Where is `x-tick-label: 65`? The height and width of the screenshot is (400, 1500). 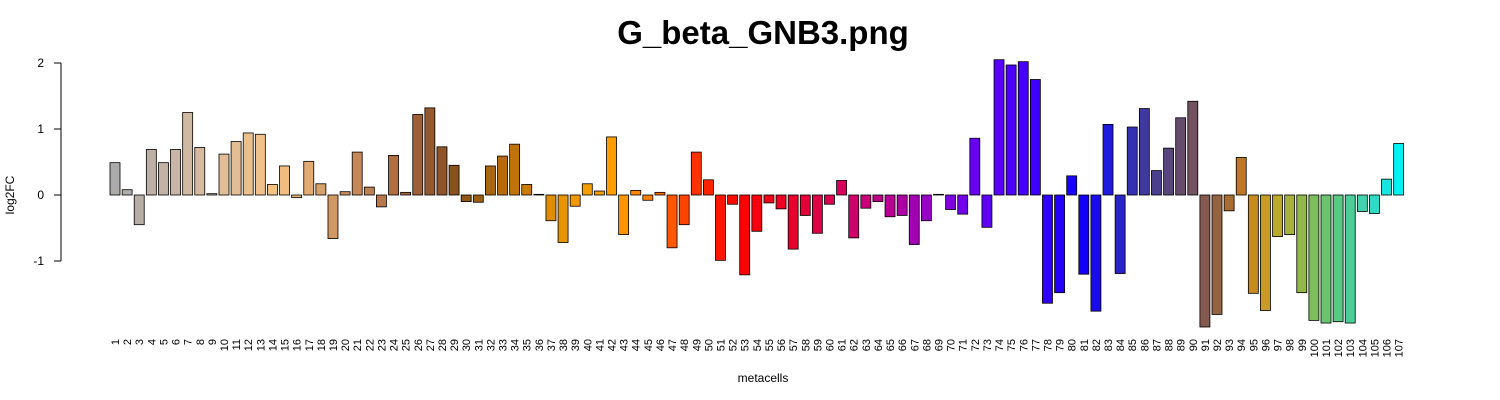 x-tick-label: 65 is located at coordinates (891, 345).